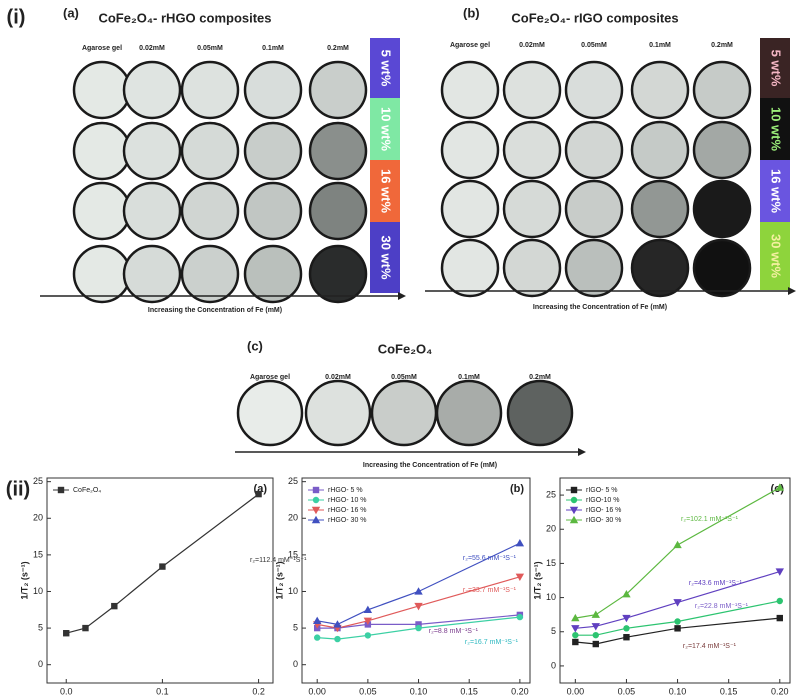 The height and width of the screenshot is (695, 800). Describe the element at coordinates (386, 257) in the screenshot. I see `row-label: 30 wt%` at that location.